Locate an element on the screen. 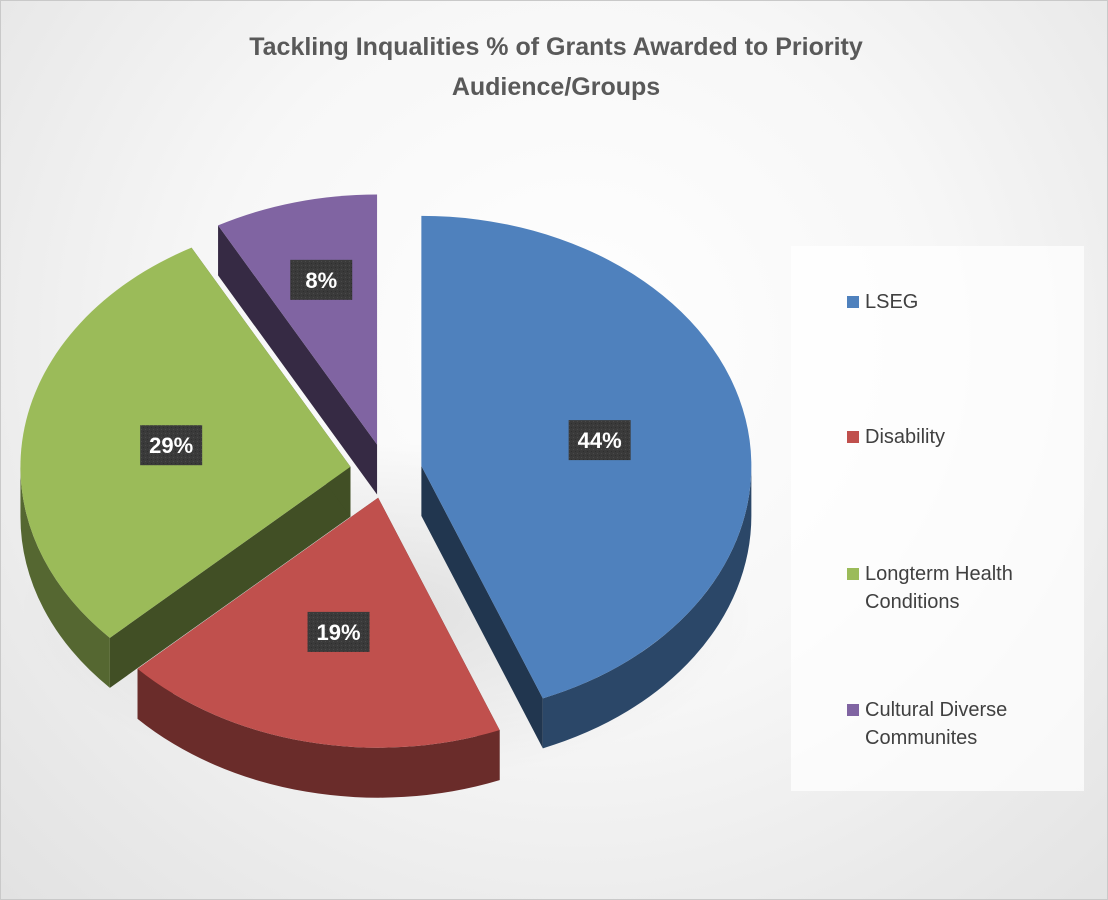 The height and width of the screenshot is (900, 1108). legend-label-lseg: LSEG is located at coordinates (891, 302).